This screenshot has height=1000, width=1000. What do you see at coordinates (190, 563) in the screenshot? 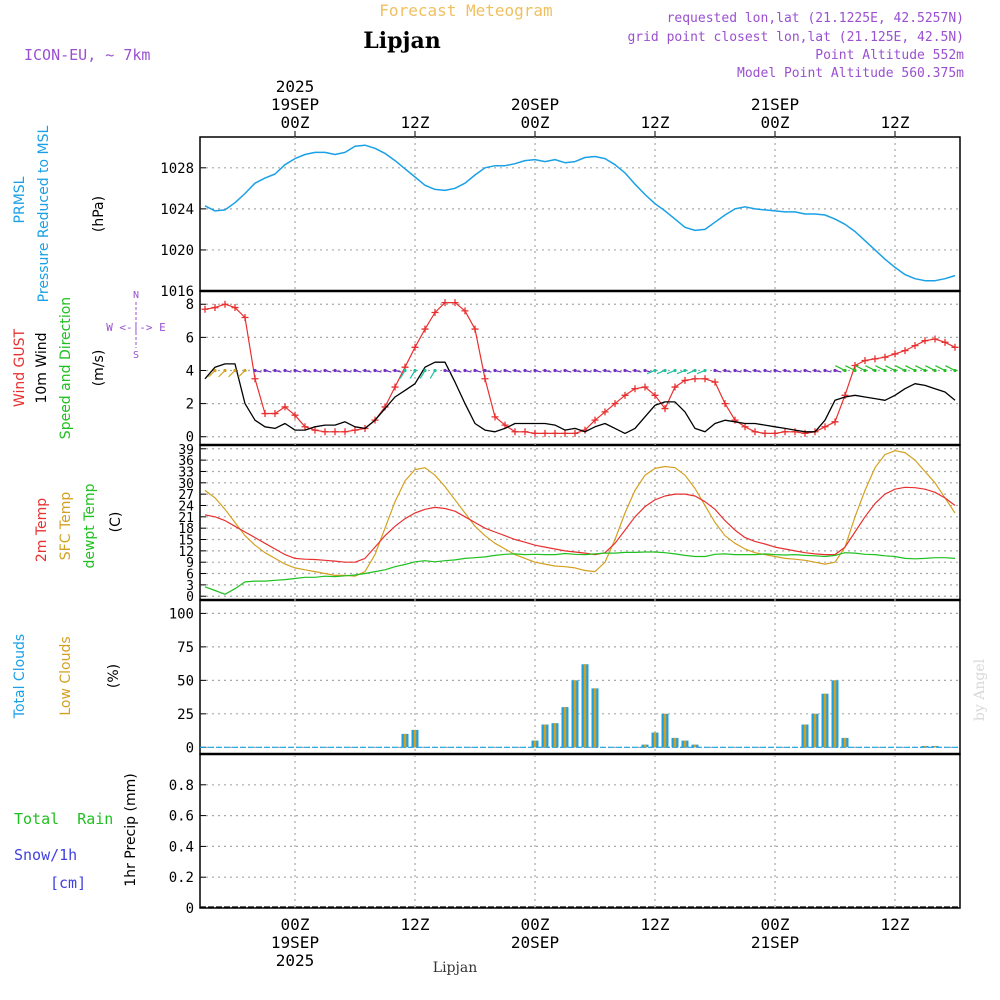
I see `temp-y-tick-label: 9` at bounding box center [190, 563].